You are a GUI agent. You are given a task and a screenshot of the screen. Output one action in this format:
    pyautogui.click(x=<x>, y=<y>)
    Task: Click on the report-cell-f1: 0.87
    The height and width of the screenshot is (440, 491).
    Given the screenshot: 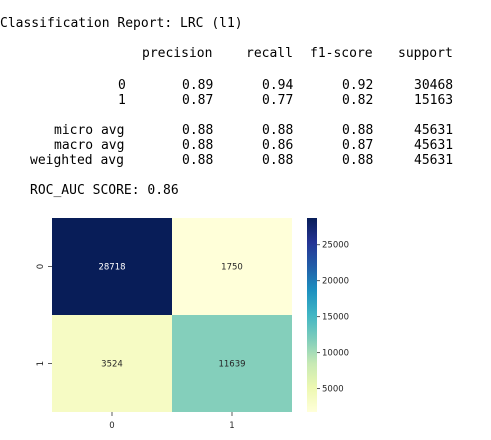 What is the action you would take?
    pyautogui.click(x=358, y=145)
    